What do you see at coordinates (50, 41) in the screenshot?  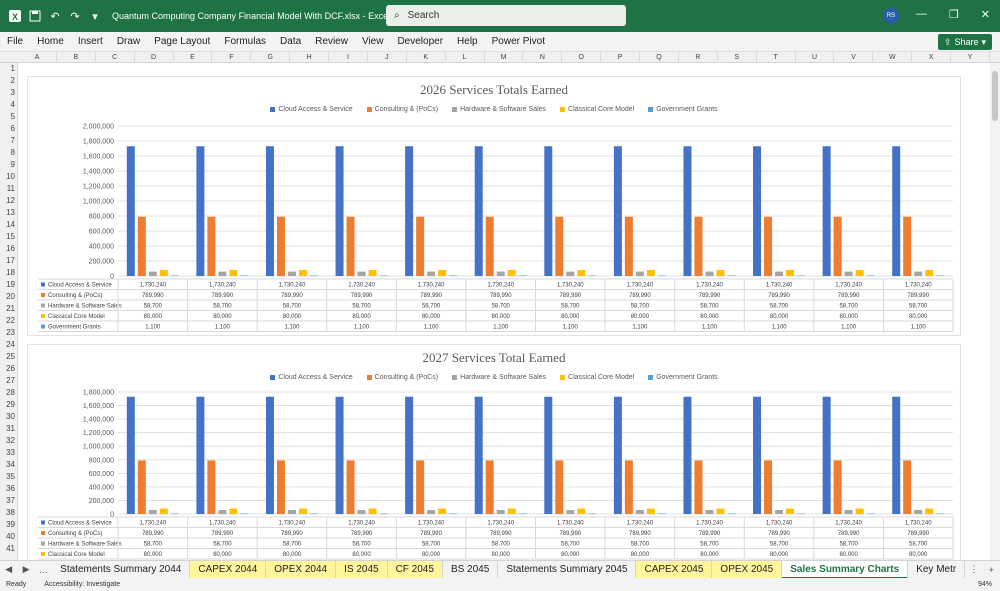 I see `menu-home: Home` at bounding box center [50, 41].